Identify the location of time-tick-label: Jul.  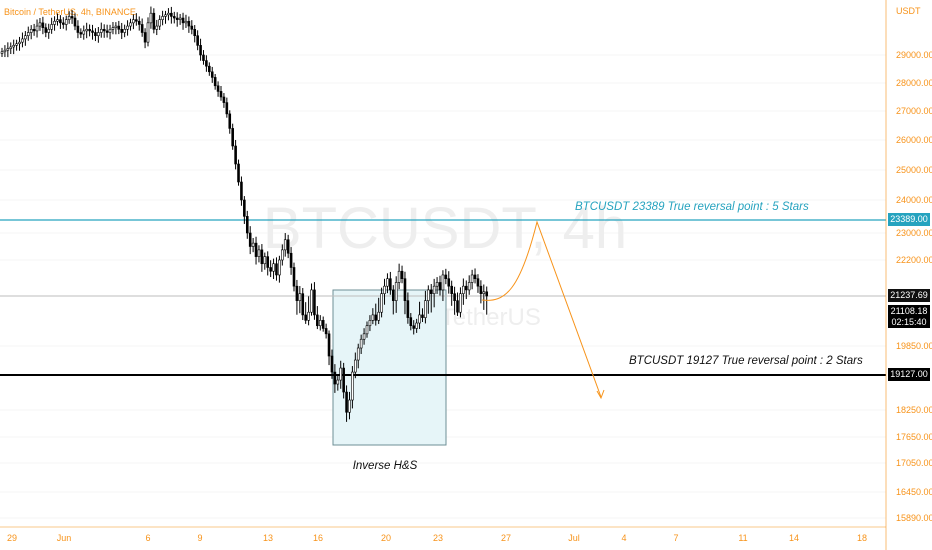
(574, 538).